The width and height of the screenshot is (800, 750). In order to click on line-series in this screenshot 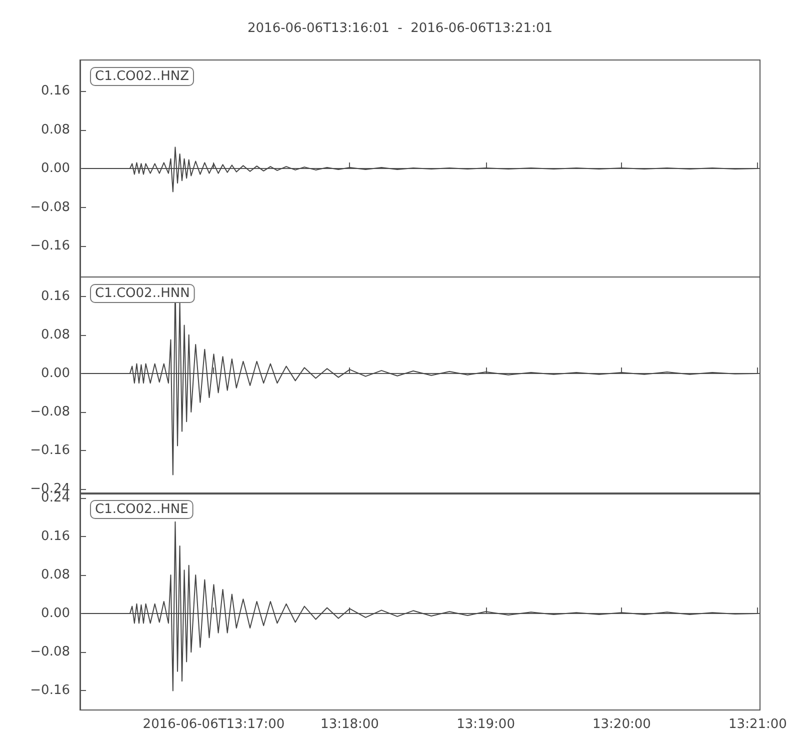, I will do `click(420, 169)`.